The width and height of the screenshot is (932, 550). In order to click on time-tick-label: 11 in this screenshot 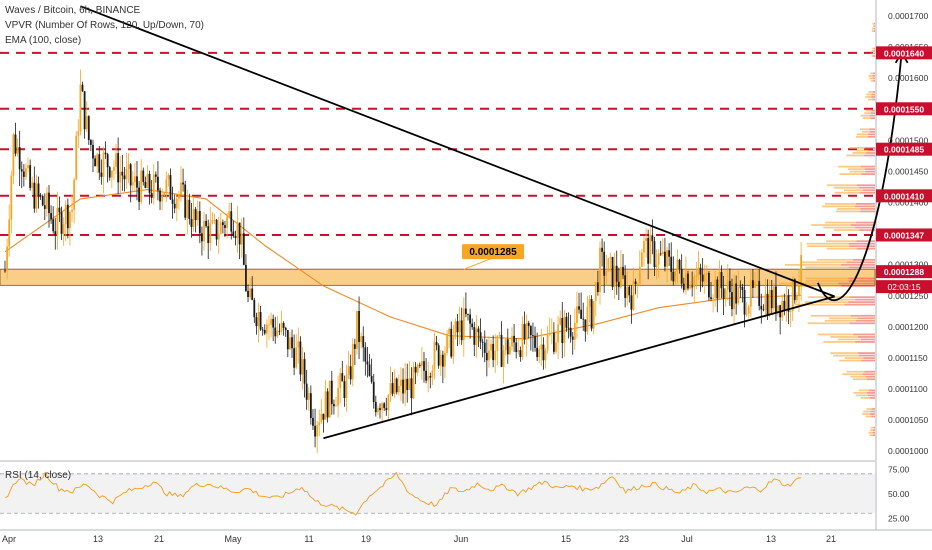, I will do `click(308, 539)`.